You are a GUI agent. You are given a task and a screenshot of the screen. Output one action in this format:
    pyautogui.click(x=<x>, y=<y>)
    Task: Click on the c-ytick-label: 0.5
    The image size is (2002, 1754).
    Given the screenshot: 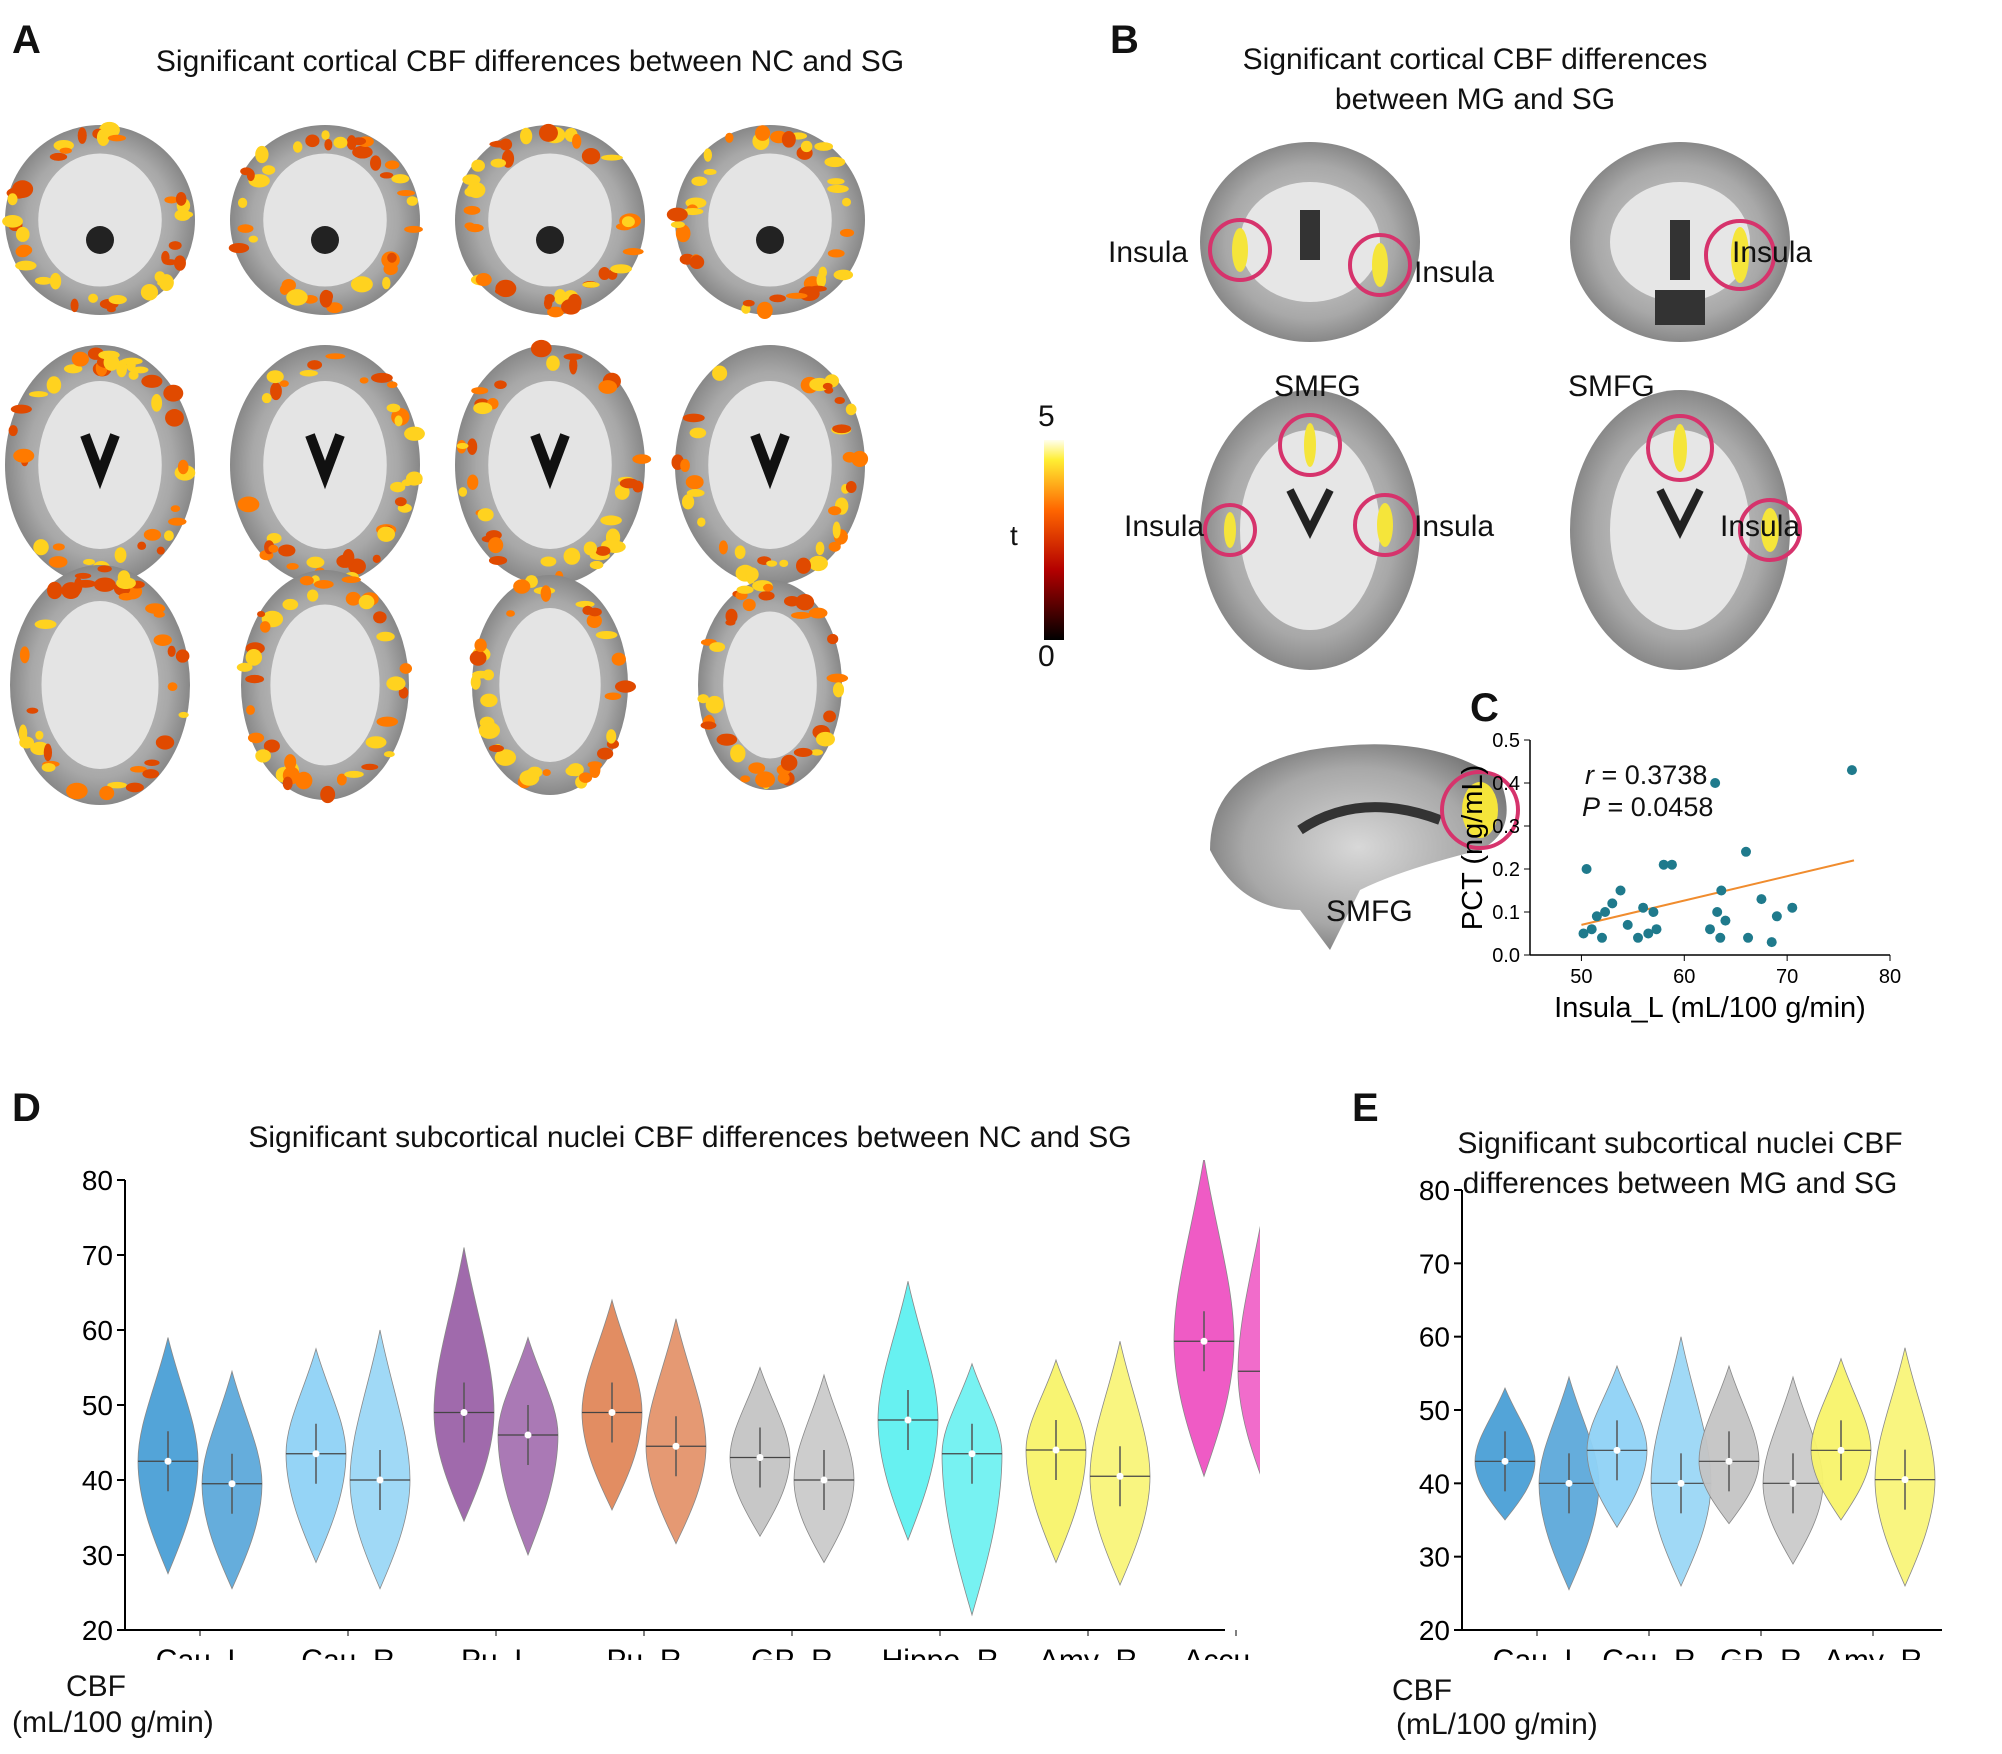 What is the action you would take?
    pyautogui.click(x=1506, y=741)
    